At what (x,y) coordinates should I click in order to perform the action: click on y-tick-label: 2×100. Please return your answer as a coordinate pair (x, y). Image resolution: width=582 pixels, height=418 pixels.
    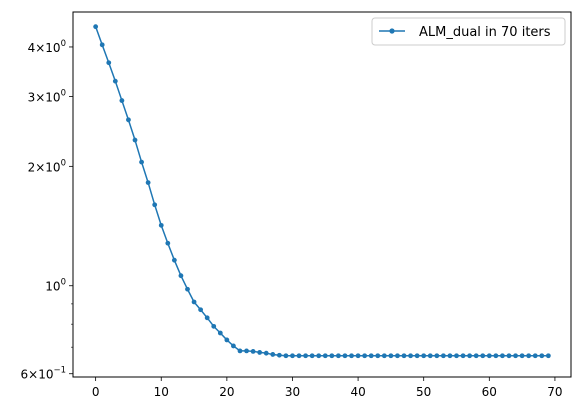
    Looking at the image, I should click on (47, 166).